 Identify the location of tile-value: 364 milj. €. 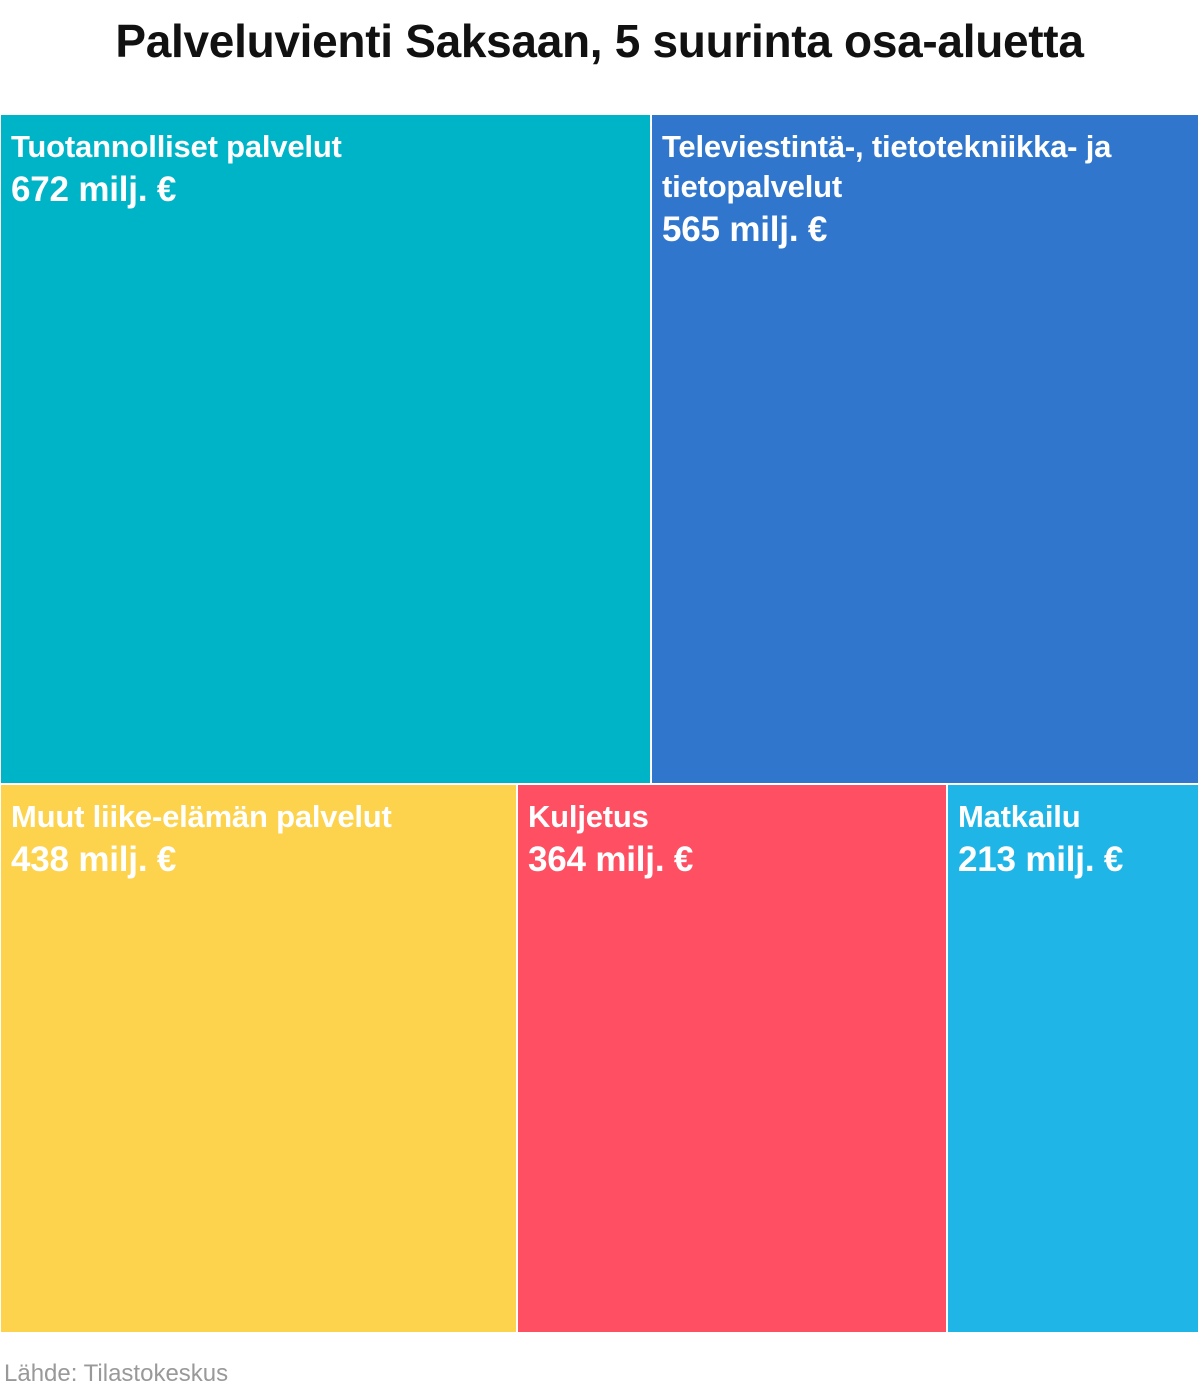
(611, 859).